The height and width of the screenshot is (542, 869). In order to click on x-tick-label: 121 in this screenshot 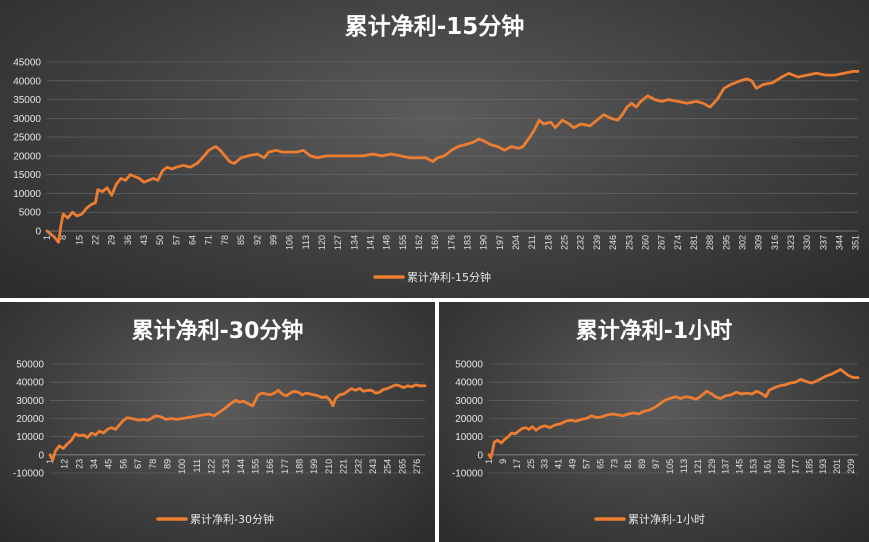, I will do `click(698, 466)`.